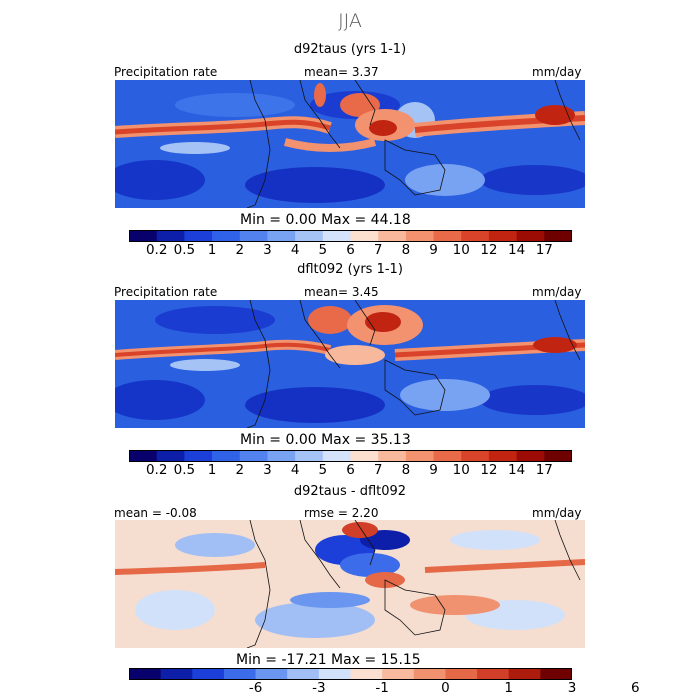 This screenshot has height=700, width=700. Describe the element at coordinates (341, 72) in the screenshot. I see `panel-1-mean-label: mean= 3.37` at that location.